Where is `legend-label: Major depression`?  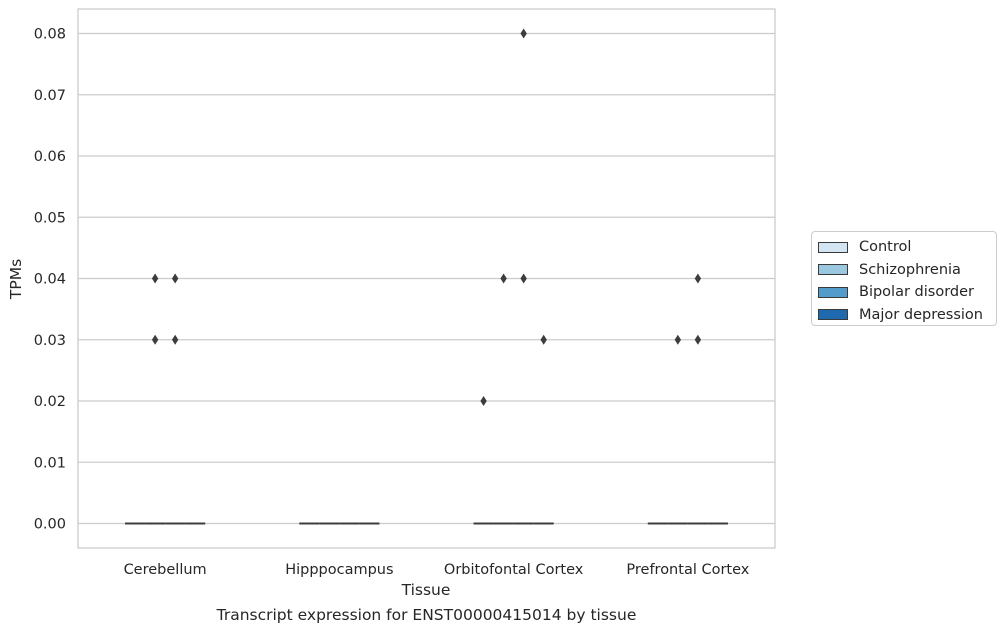 legend-label: Major depression is located at coordinates (921, 314).